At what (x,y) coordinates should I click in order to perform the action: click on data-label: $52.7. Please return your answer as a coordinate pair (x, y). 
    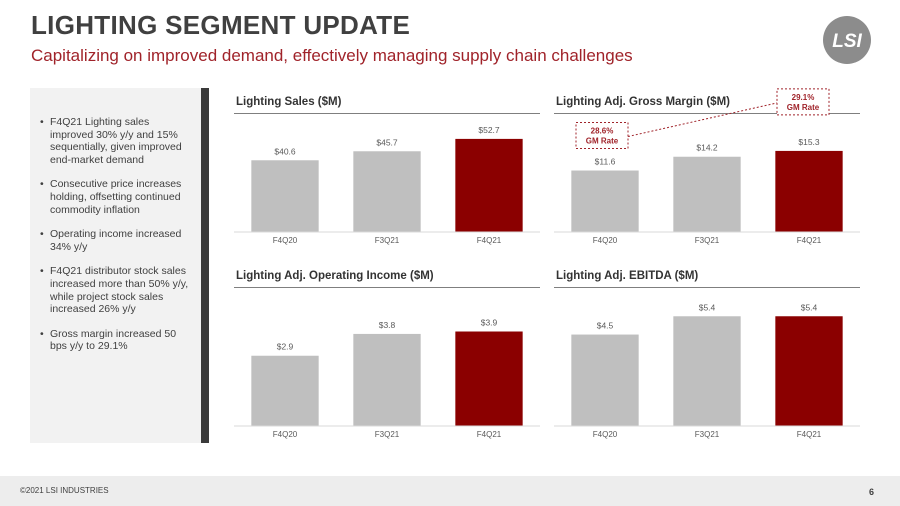
    Looking at the image, I should click on (489, 130).